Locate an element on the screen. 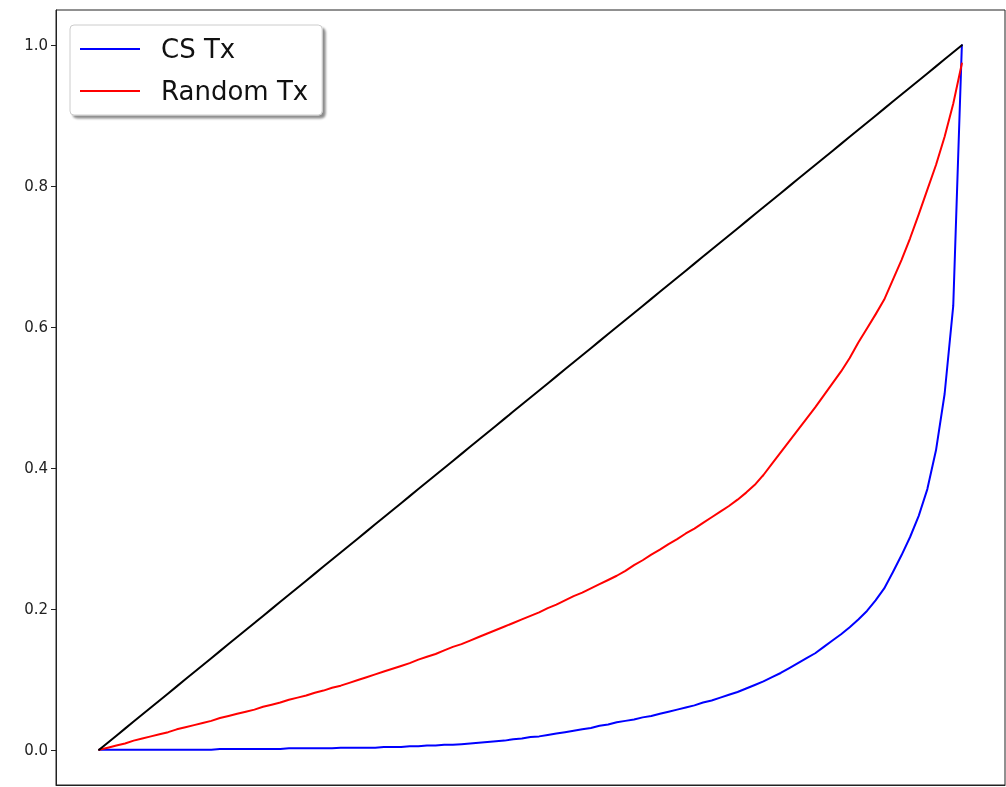 This screenshot has height=787, width=1006. y-tick-label: 1.0 is located at coordinates (36, 45).